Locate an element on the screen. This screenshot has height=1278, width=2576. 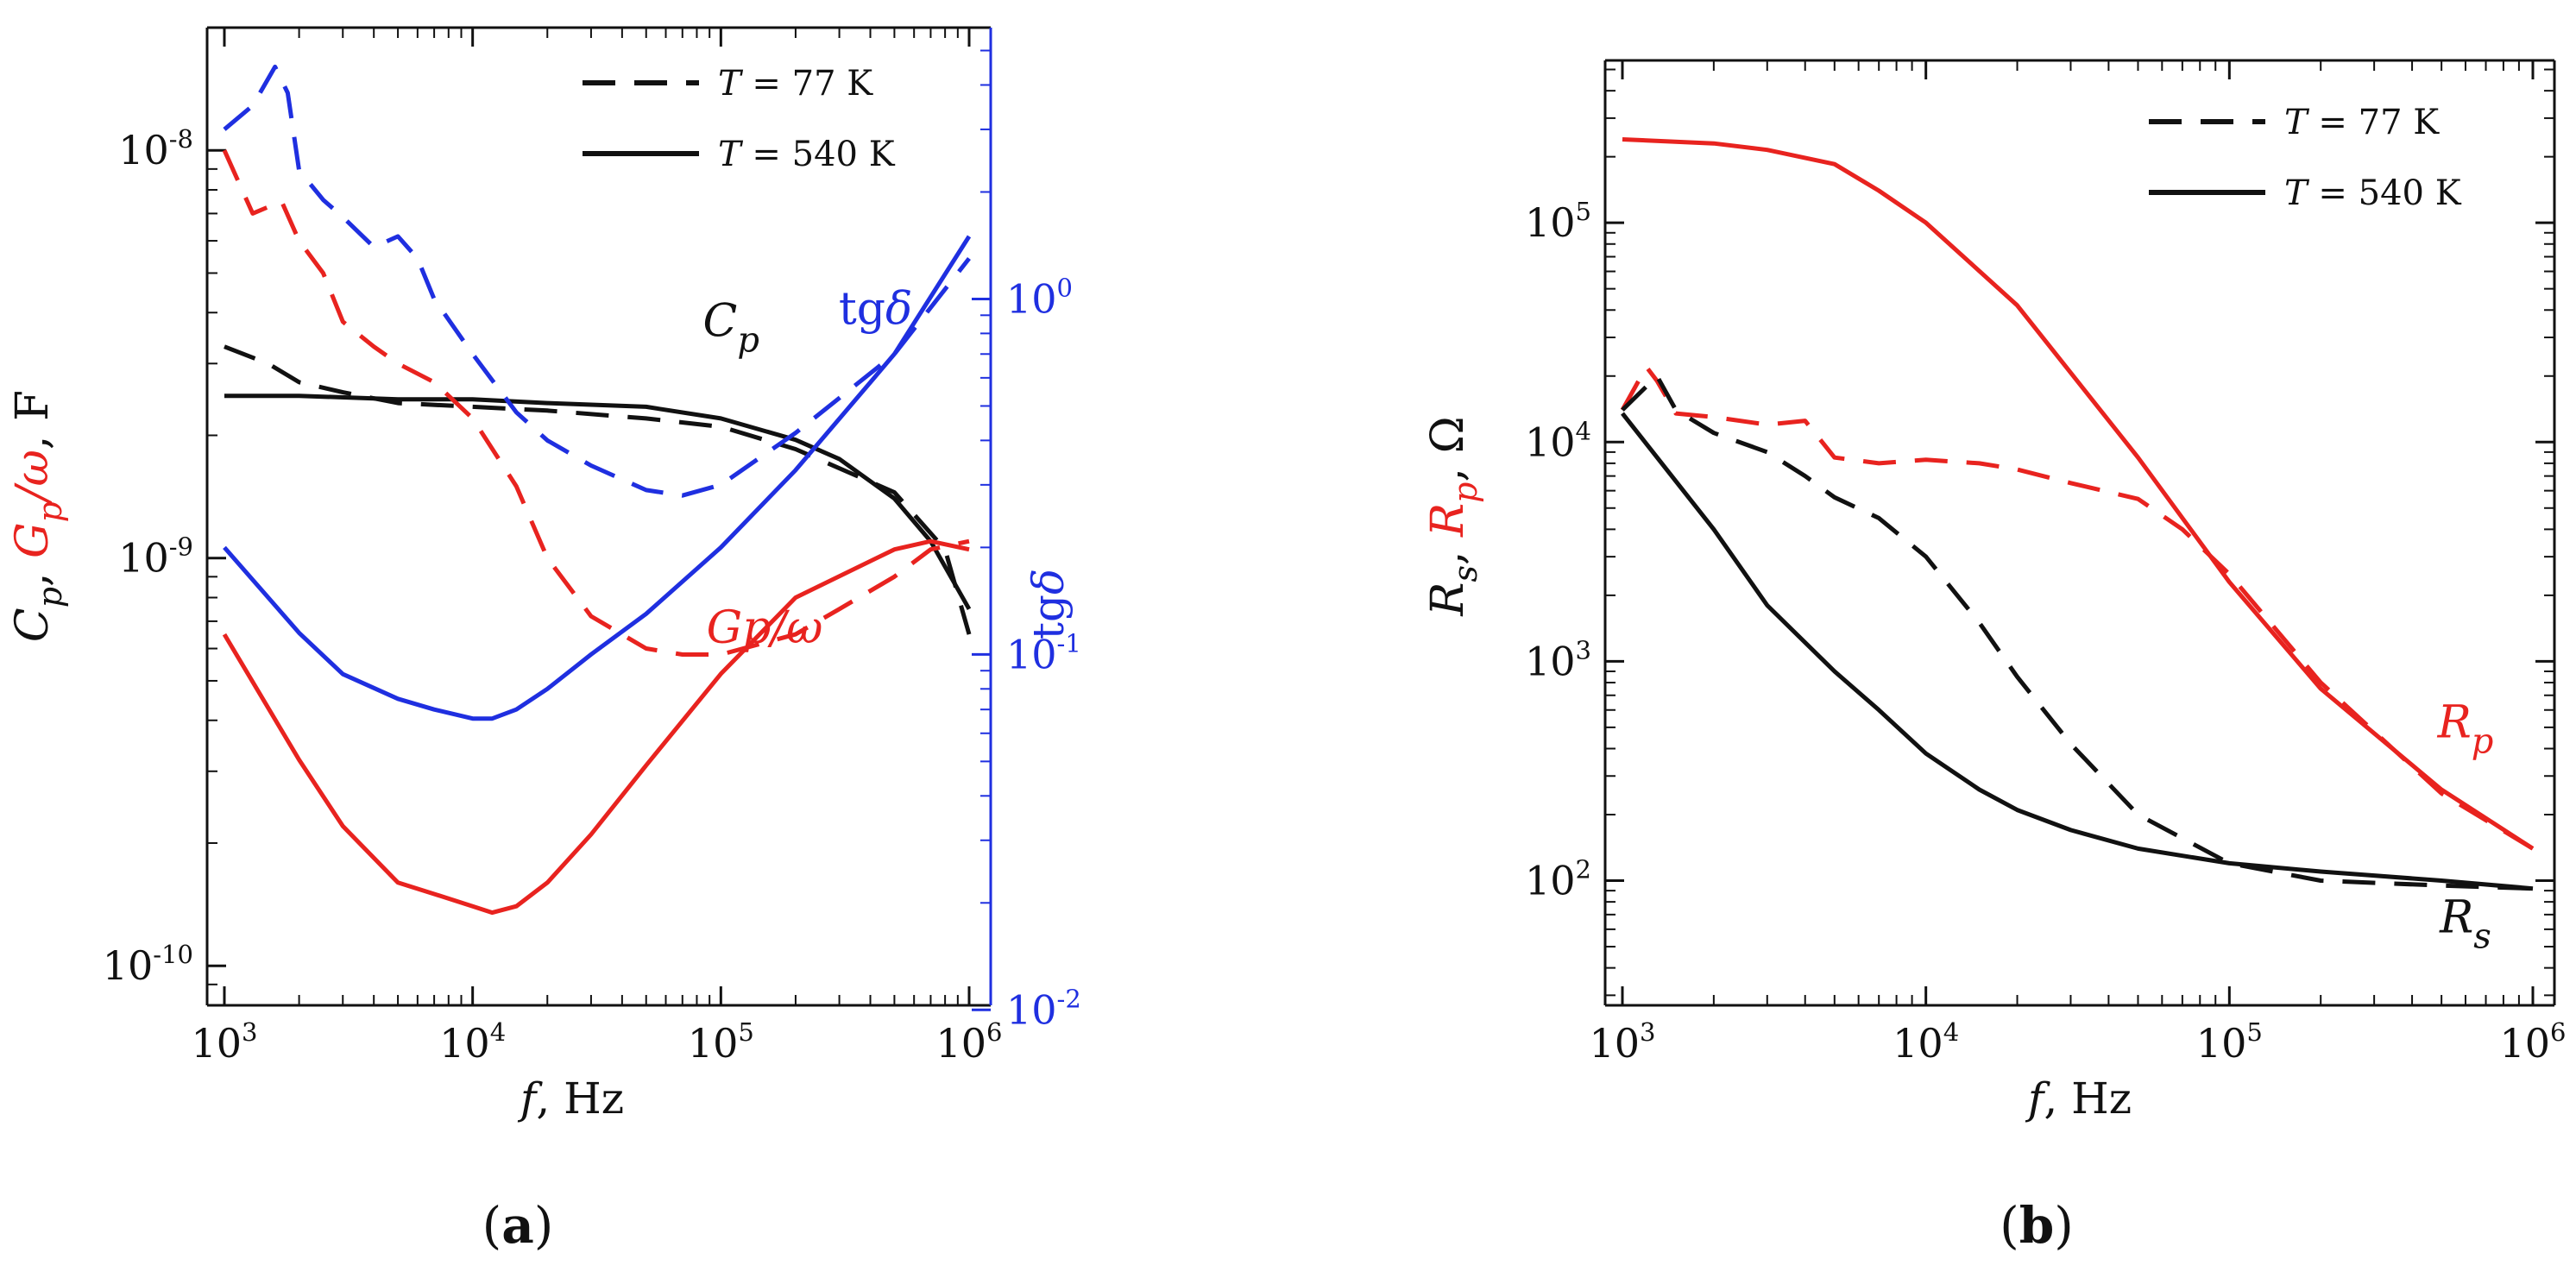
right-tick-label: 10⁰ is located at coordinates (1039, 297).